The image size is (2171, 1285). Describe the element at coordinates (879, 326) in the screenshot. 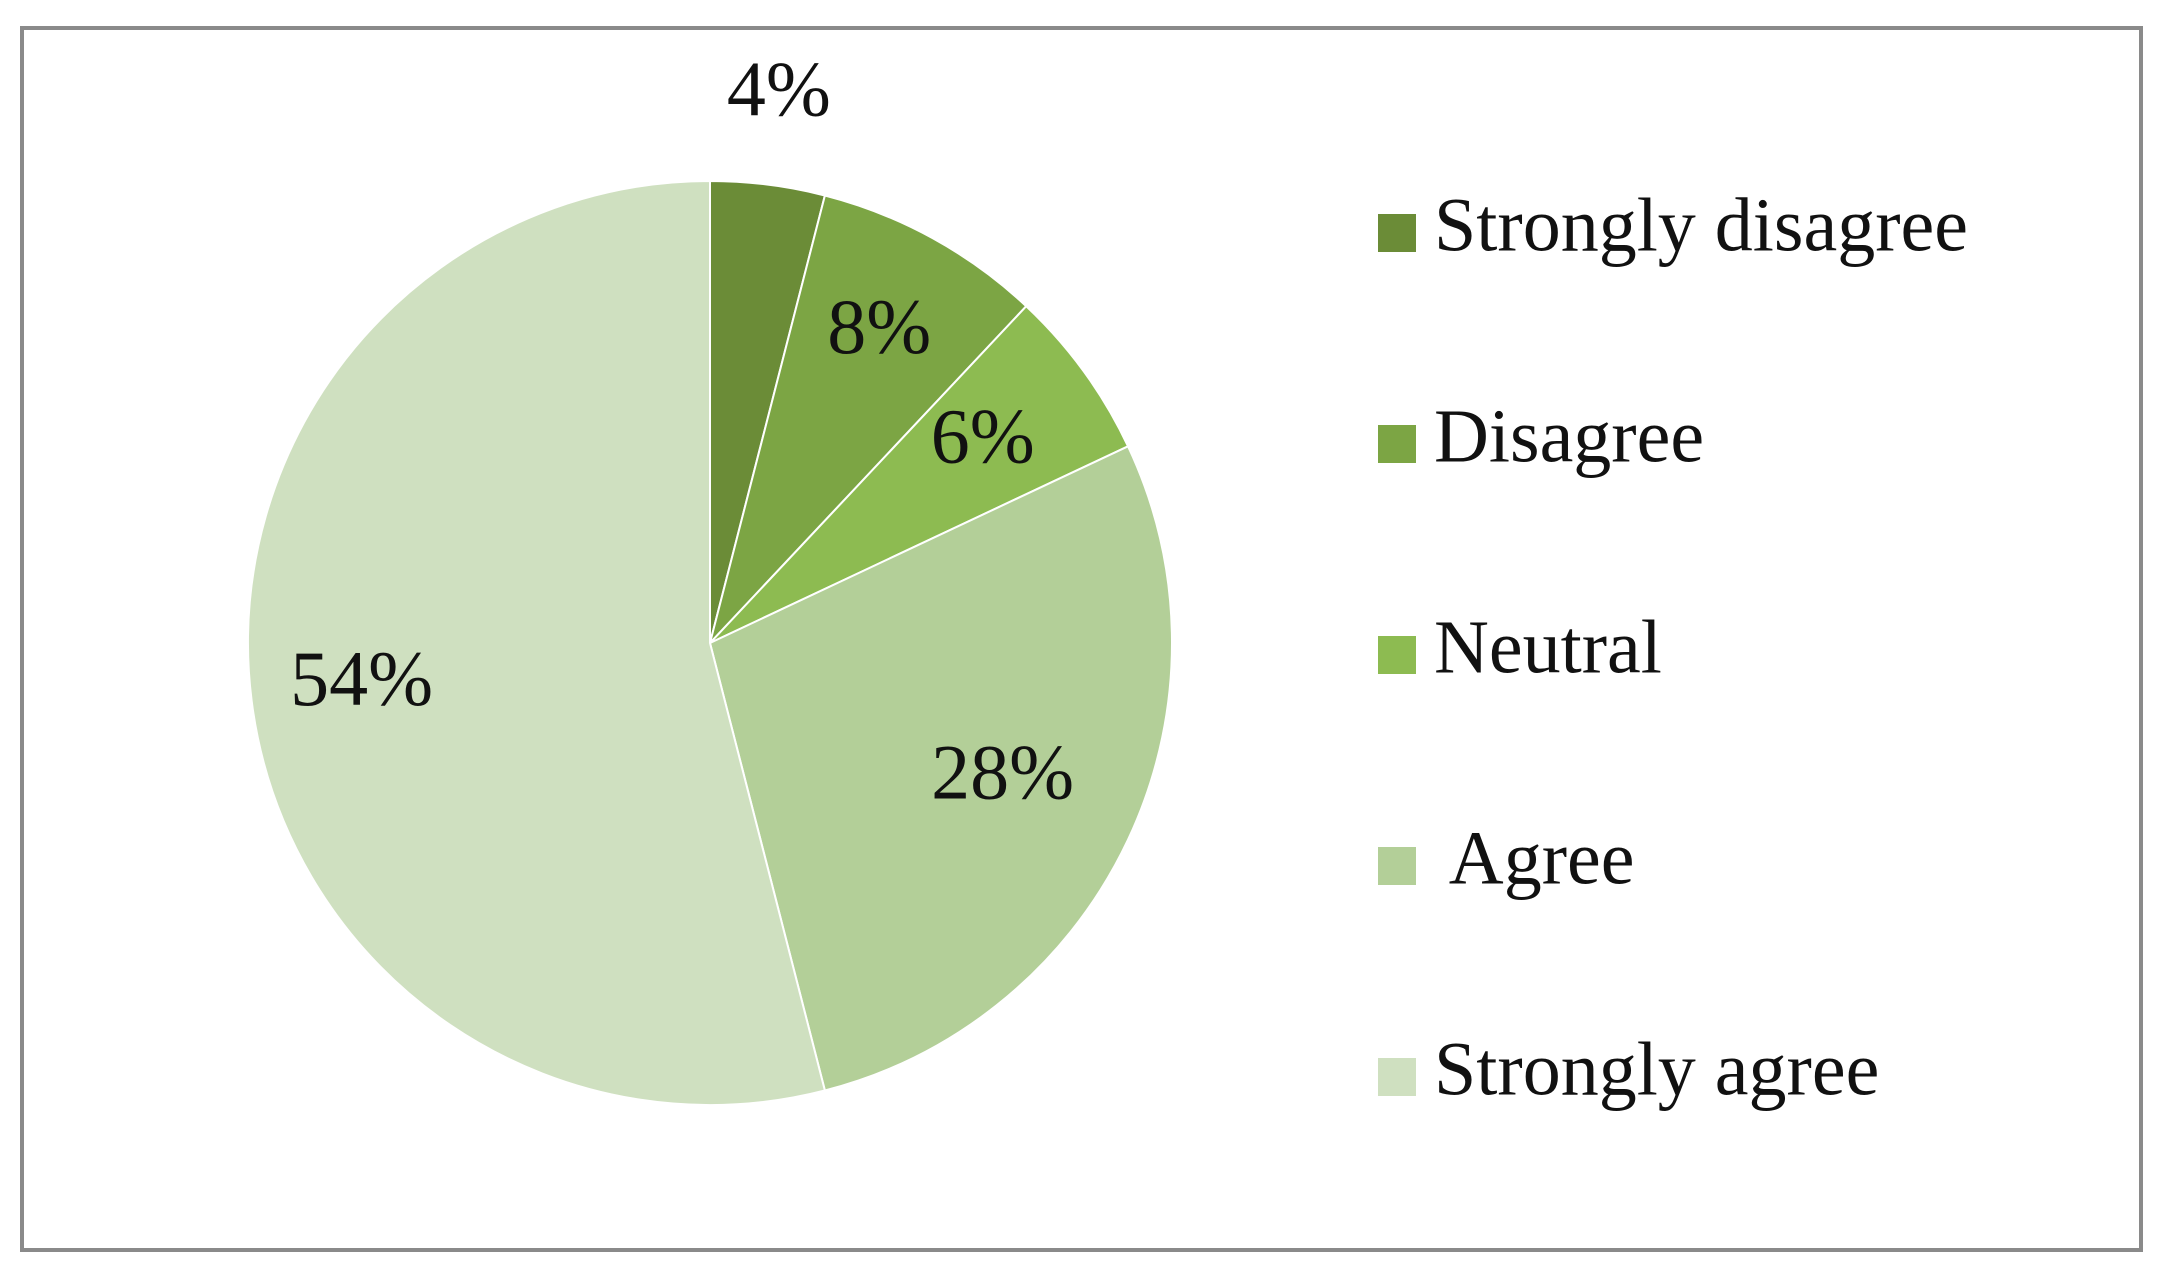

I see `slice-value-label-2: 8%` at that location.